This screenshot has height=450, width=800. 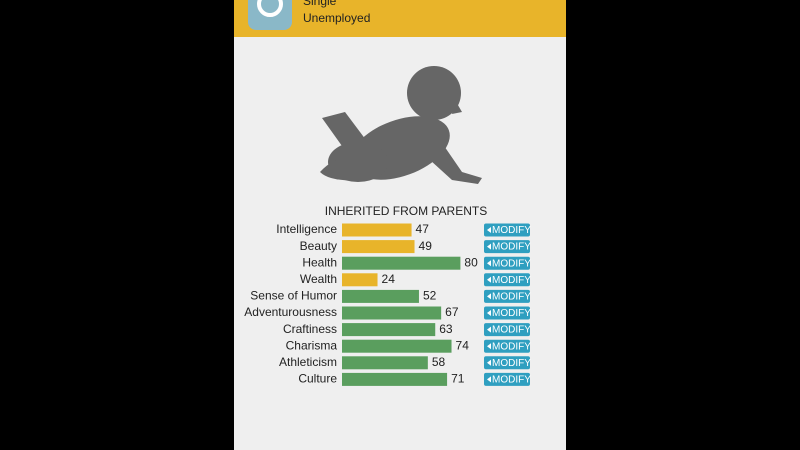 I want to click on stat-name: Craftiness, so click(x=310, y=329).